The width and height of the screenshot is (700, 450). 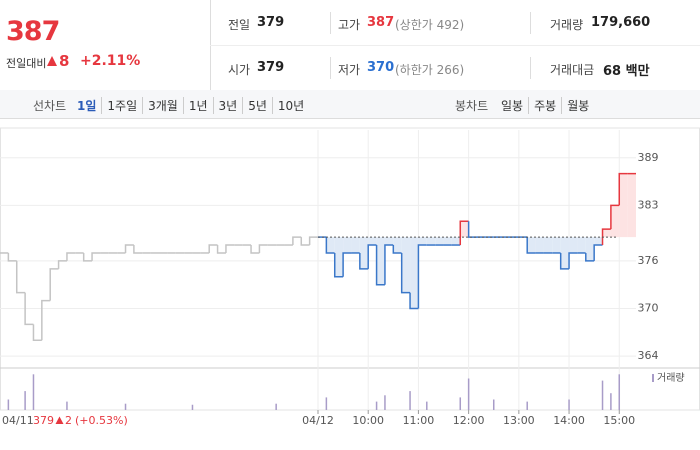 What do you see at coordinates (671, 378) in the screenshot?
I see `legend-label: 거래량` at bounding box center [671, 378].